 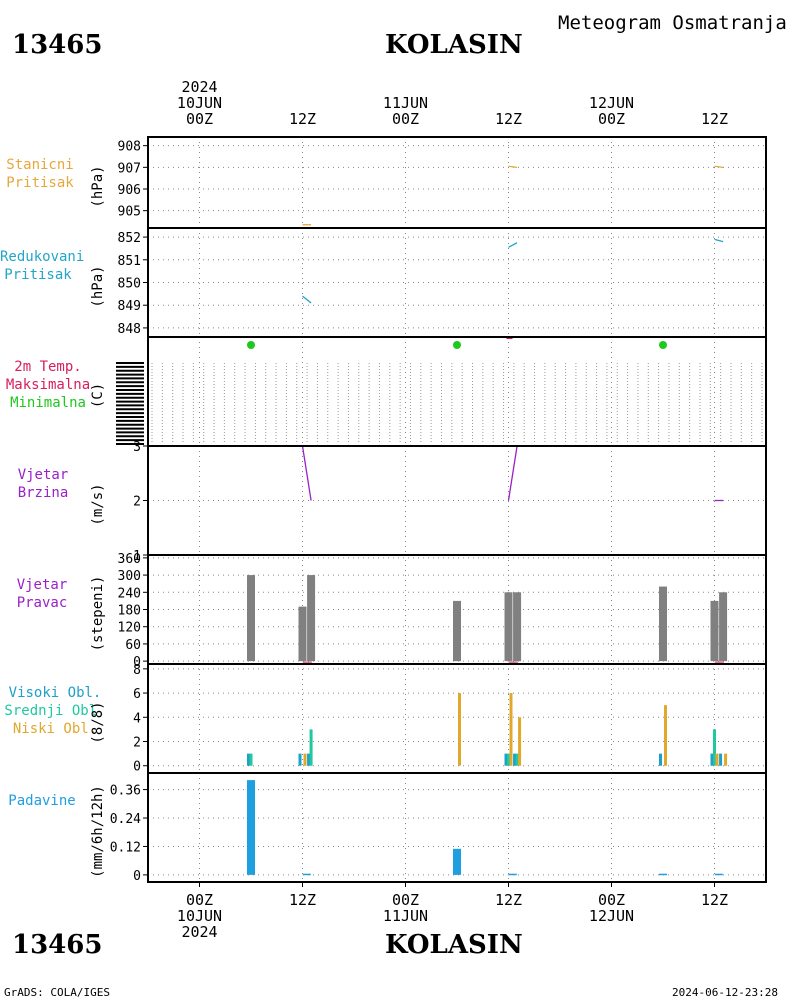 I want to click on y-tick-label: 1, so click(x=137, y=556).